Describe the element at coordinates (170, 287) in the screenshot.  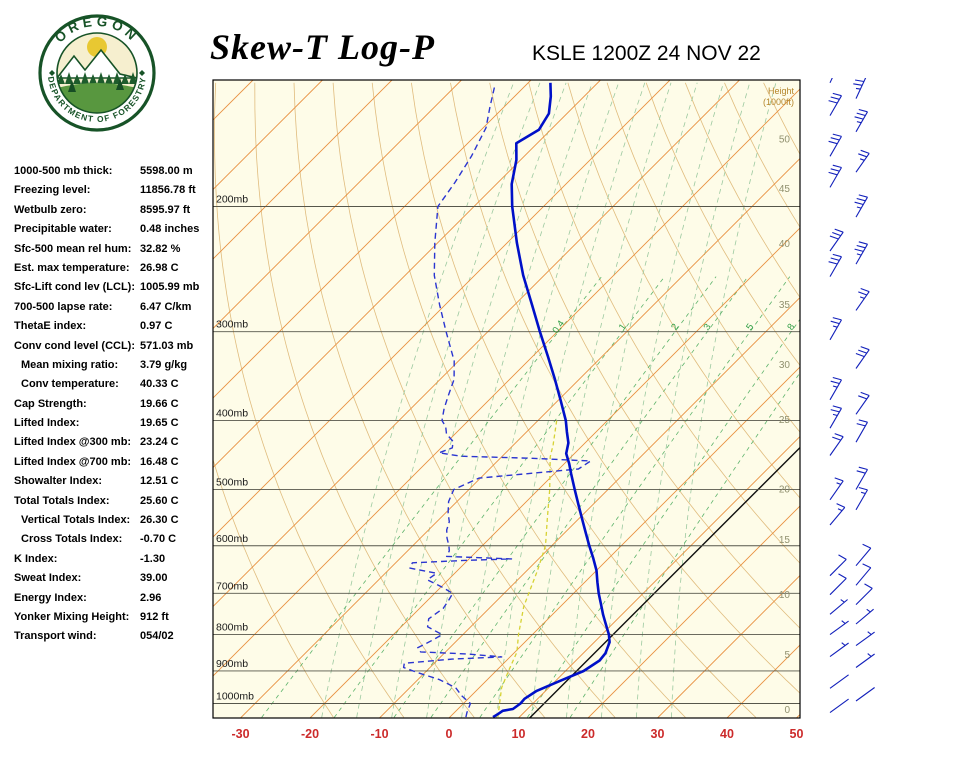
I see `stat-value: 1005.99 mb` at that location.